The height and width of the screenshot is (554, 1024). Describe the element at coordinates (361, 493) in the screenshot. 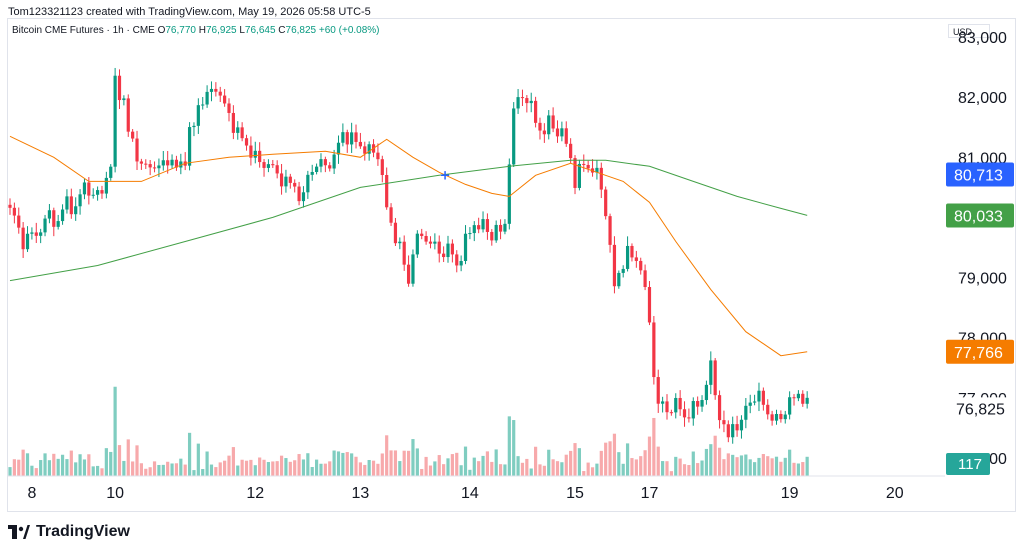

I see `x-tick-label: 13` at that location.